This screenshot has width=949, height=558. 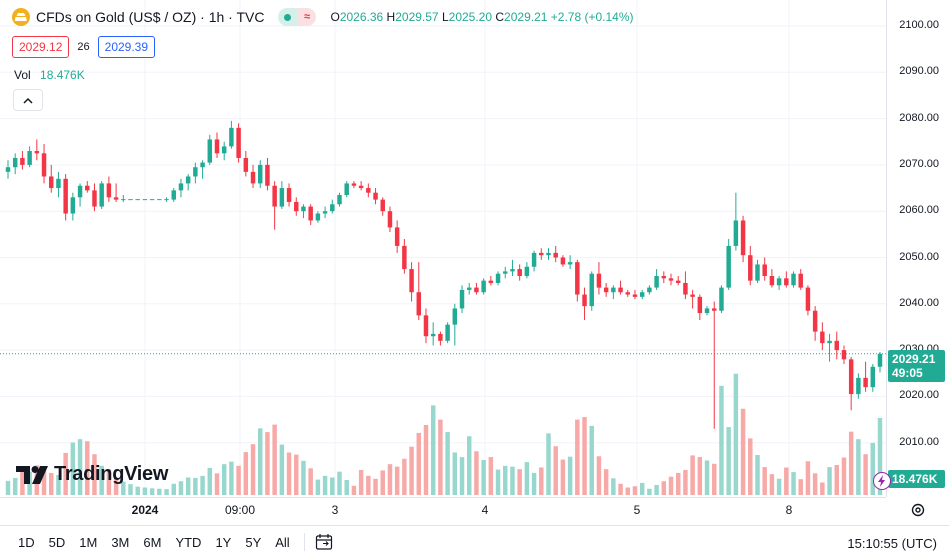 I want to click on range-5y-button: 5Y, so click(x=253, y=542).